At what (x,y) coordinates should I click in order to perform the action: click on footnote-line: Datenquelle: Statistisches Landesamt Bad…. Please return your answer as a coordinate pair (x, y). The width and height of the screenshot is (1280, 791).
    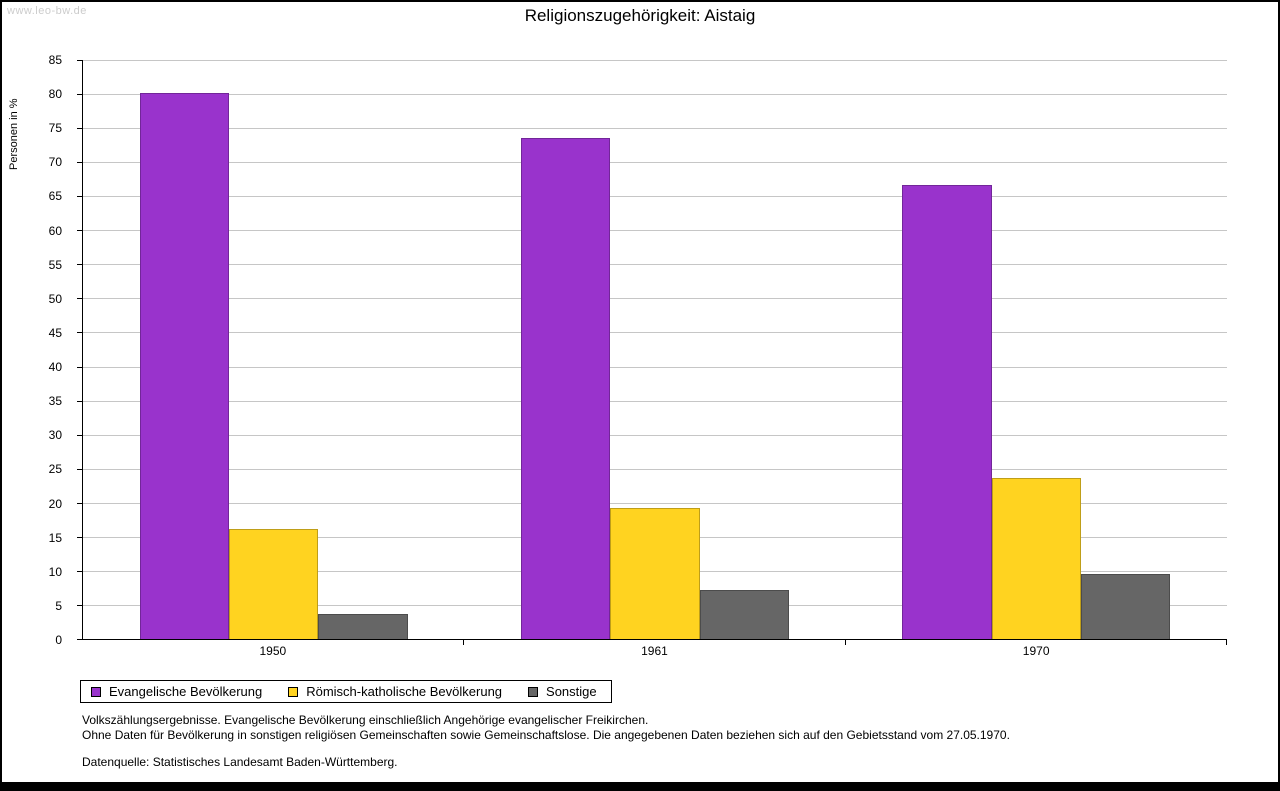
    Looking at the image, I should click on (240, 762).